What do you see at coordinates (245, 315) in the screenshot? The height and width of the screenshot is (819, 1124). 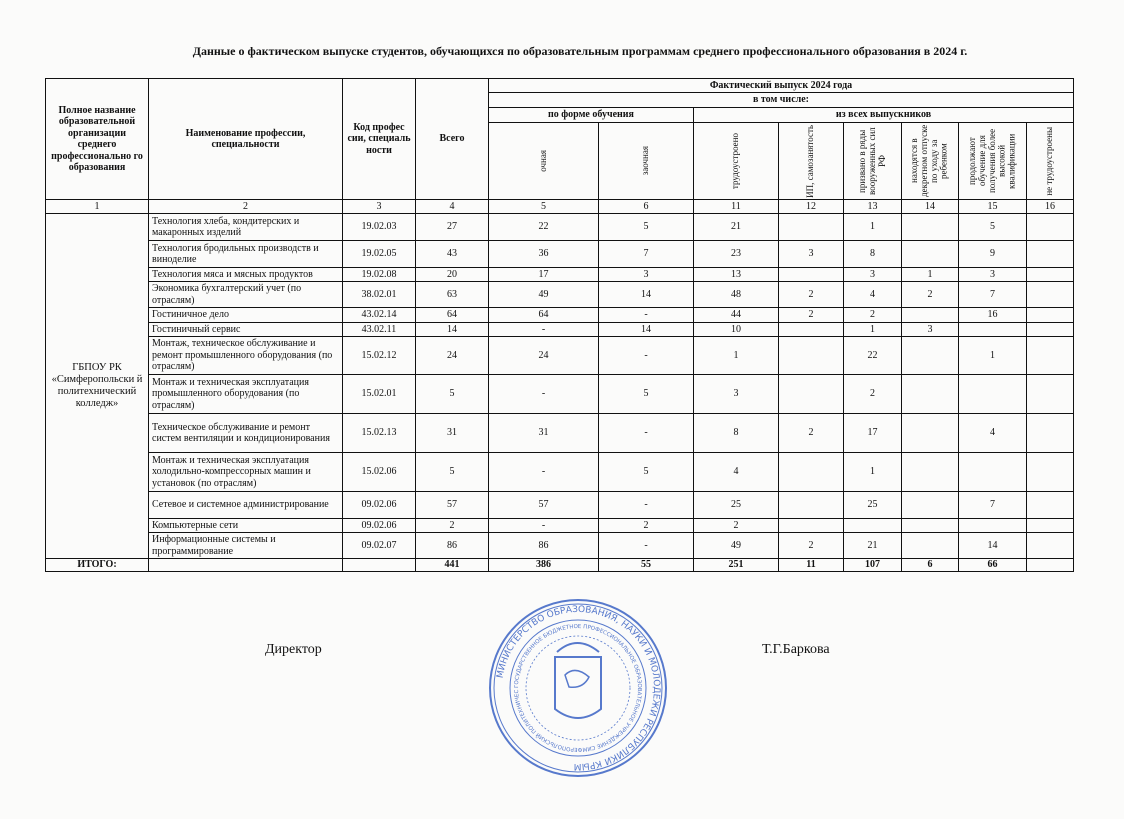 I see `profession-name: Гостиничное дело` at bounding box center [245, 315].